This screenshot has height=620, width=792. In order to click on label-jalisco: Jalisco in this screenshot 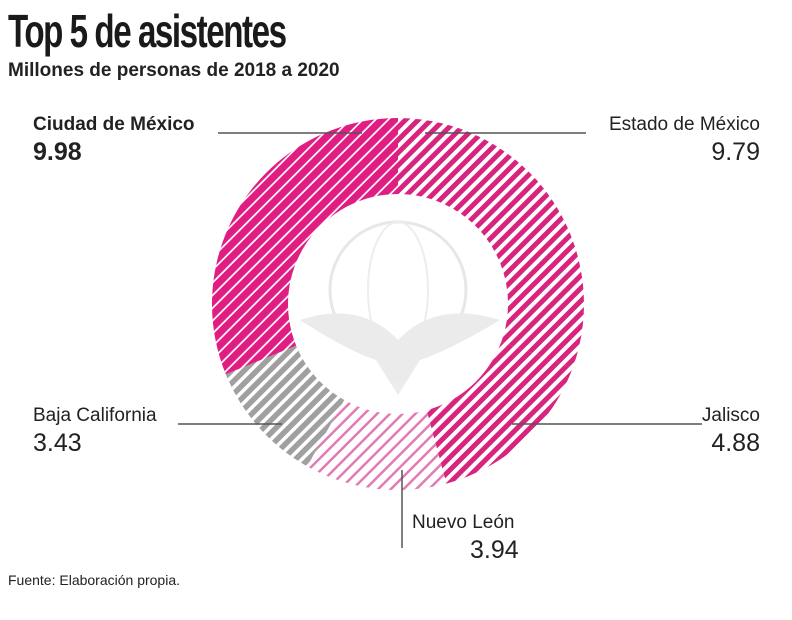, I will do `click(730, 415)`.